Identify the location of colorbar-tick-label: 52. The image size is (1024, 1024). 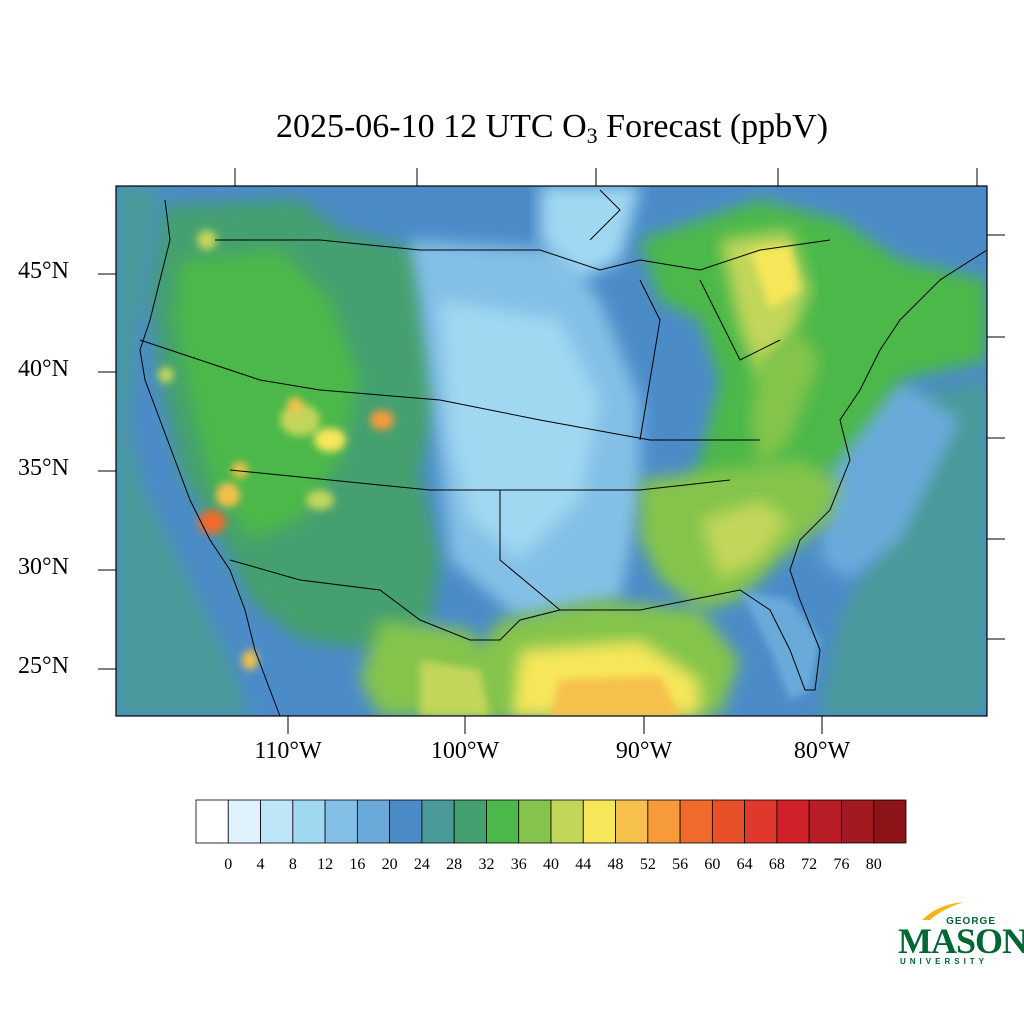
(647, 864).